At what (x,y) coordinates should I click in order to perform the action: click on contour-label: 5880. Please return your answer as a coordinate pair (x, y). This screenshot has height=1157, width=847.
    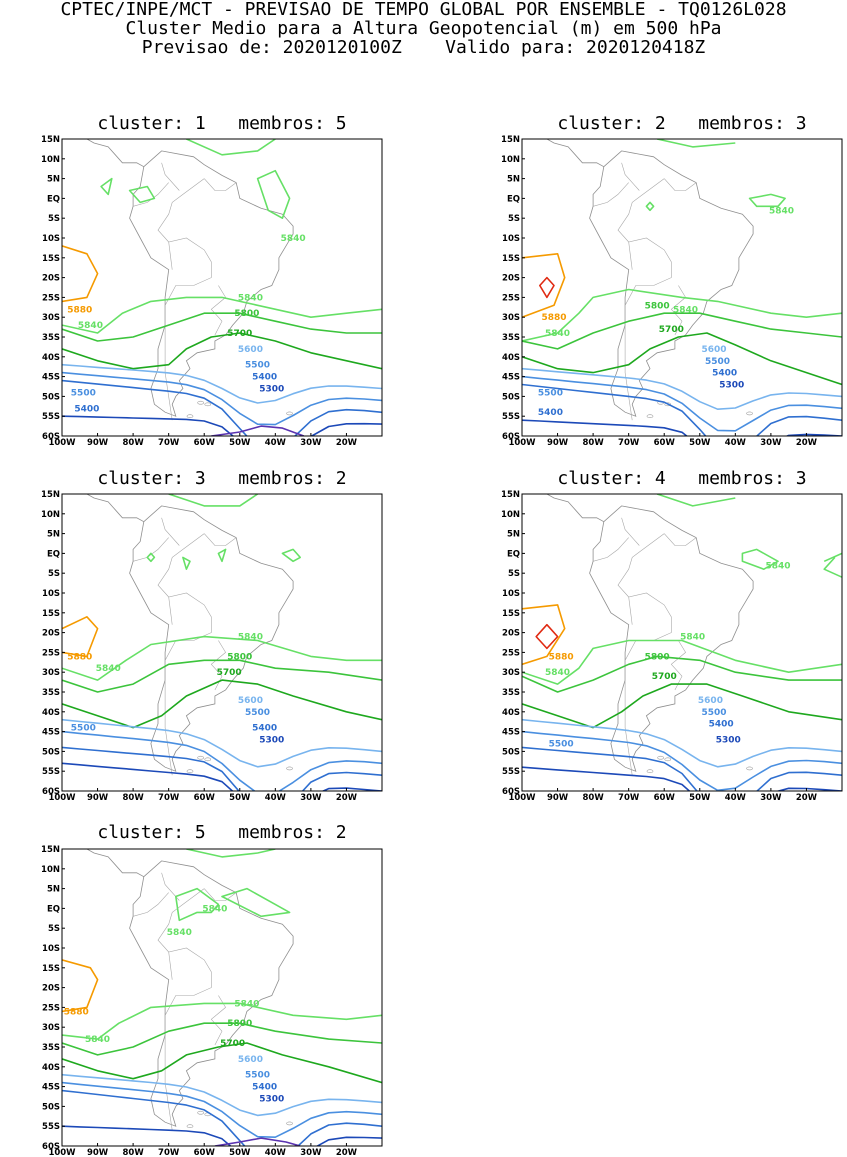
    Looking at the image, I should click on (76, 1012).